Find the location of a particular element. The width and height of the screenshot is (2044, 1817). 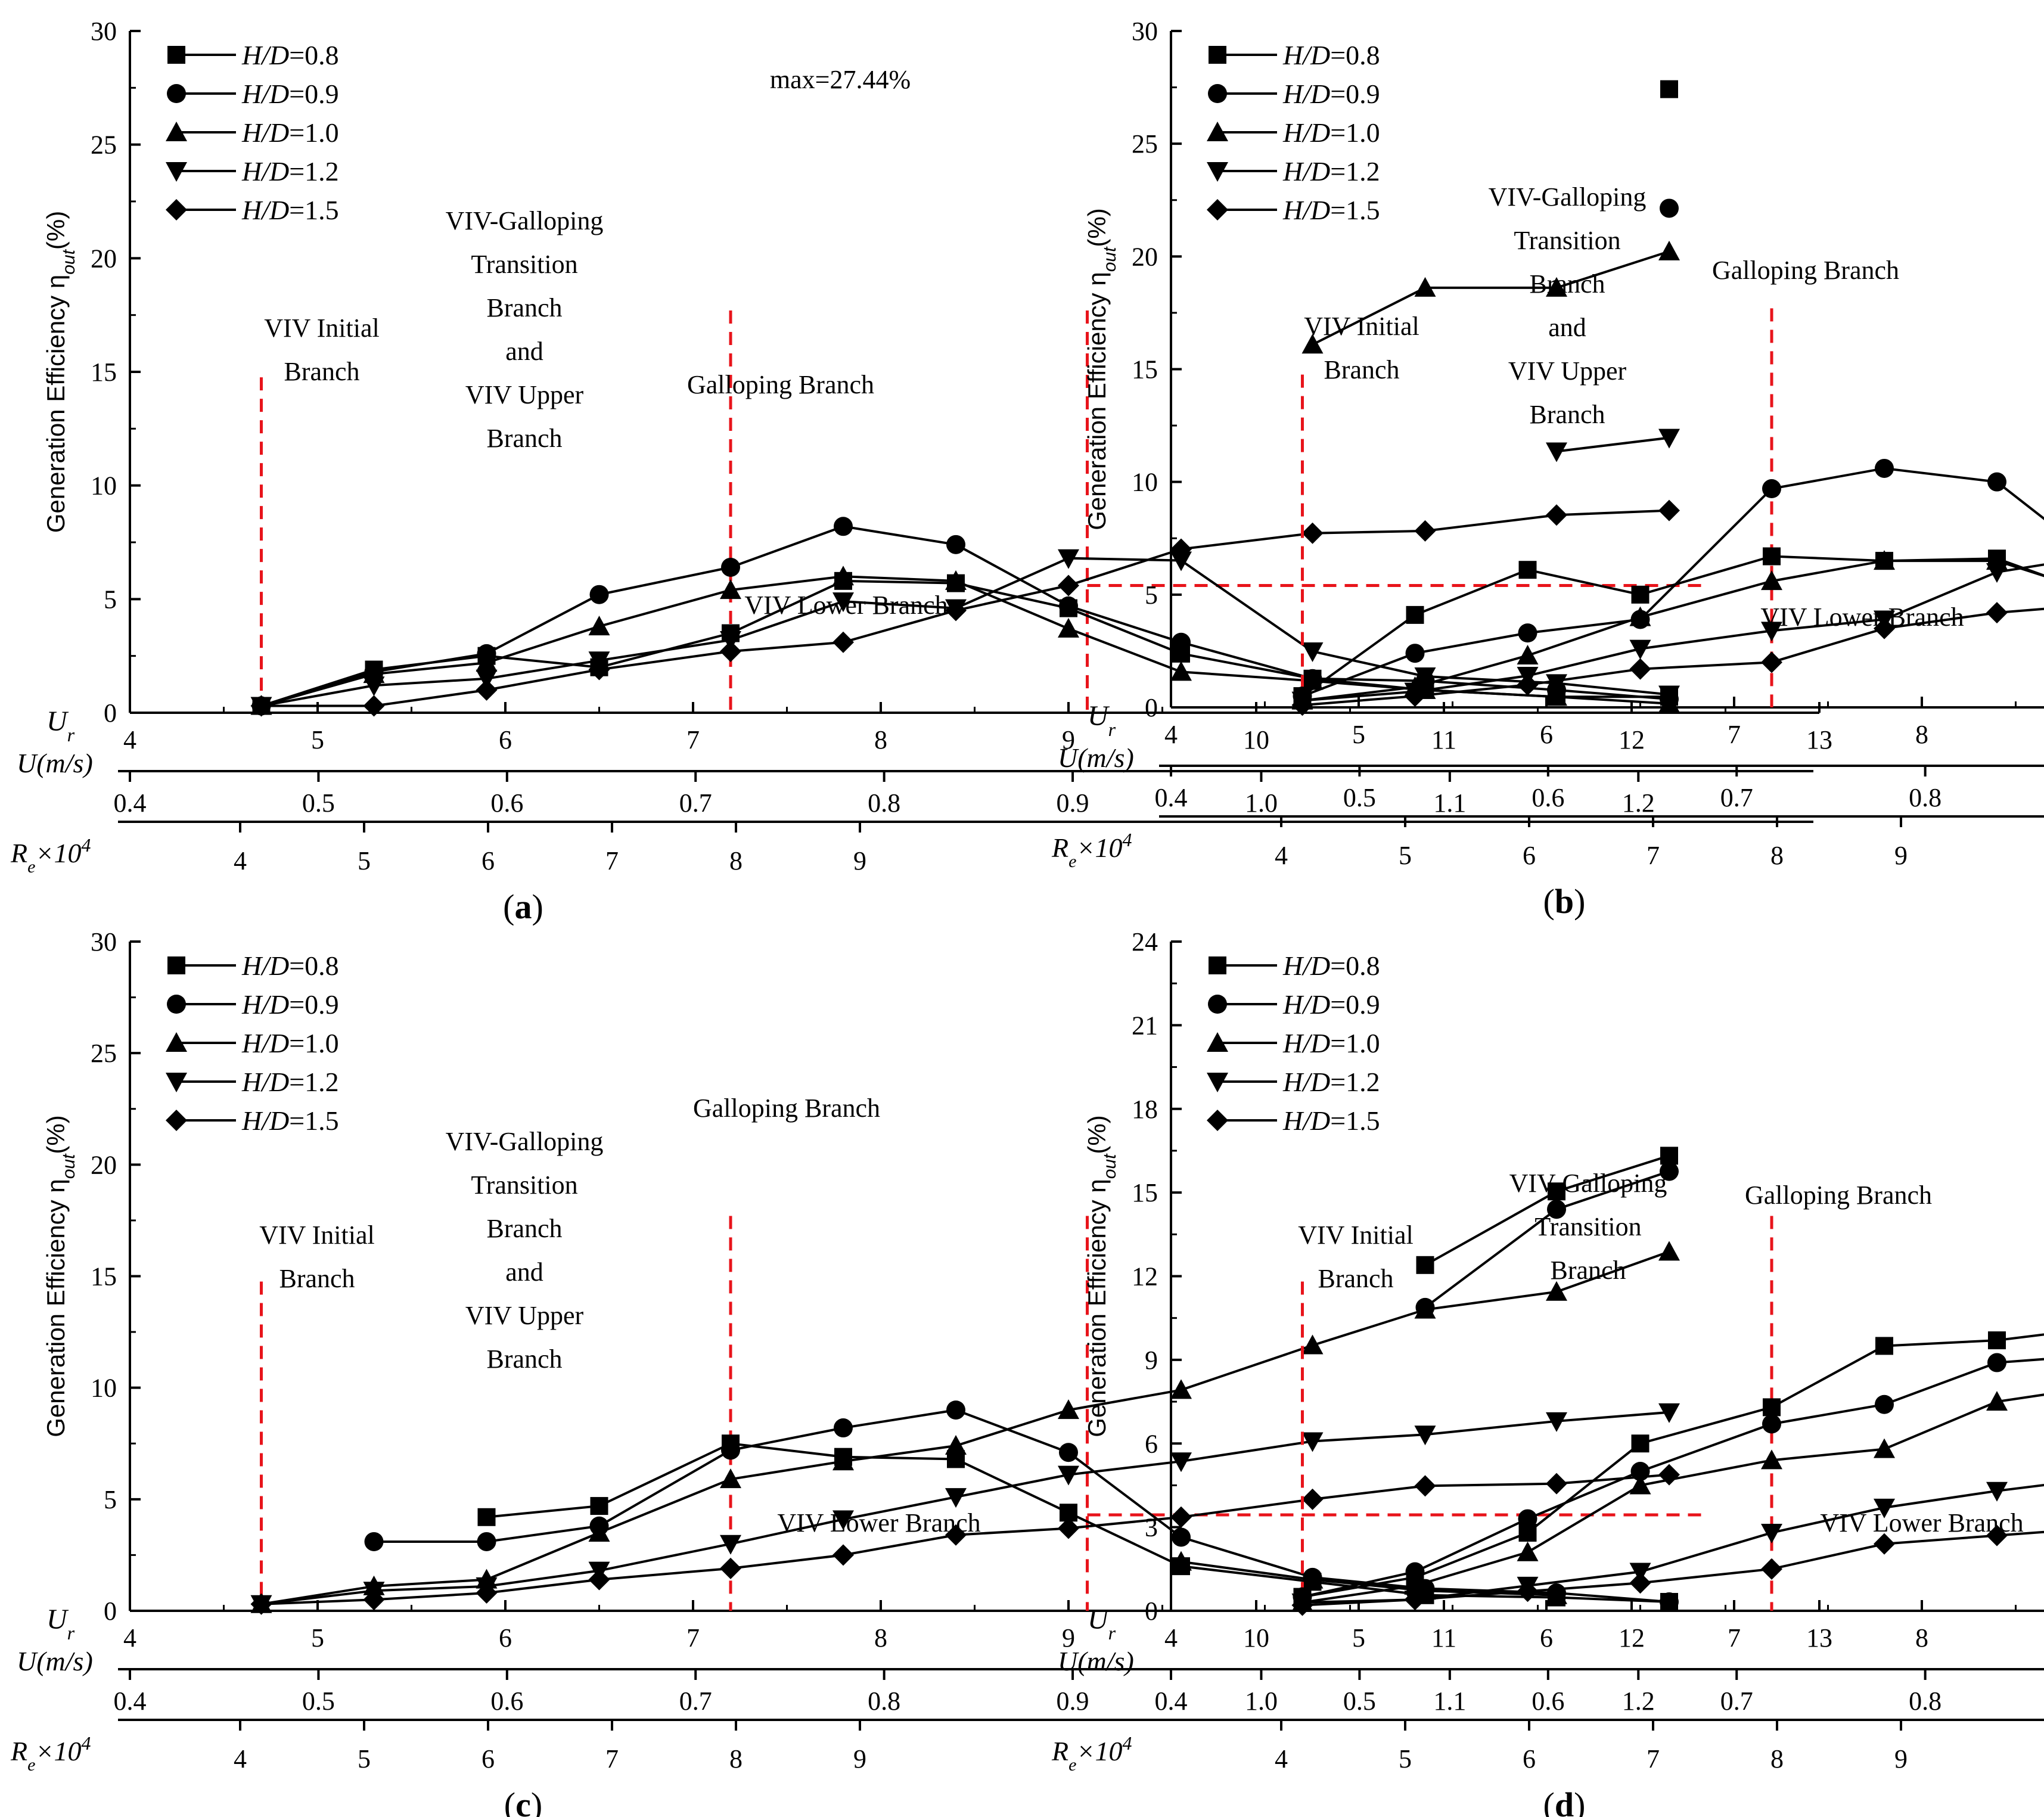

y-axis-title: Generation Efficiency ηout(%) is located at coordinates (1101, 1276).